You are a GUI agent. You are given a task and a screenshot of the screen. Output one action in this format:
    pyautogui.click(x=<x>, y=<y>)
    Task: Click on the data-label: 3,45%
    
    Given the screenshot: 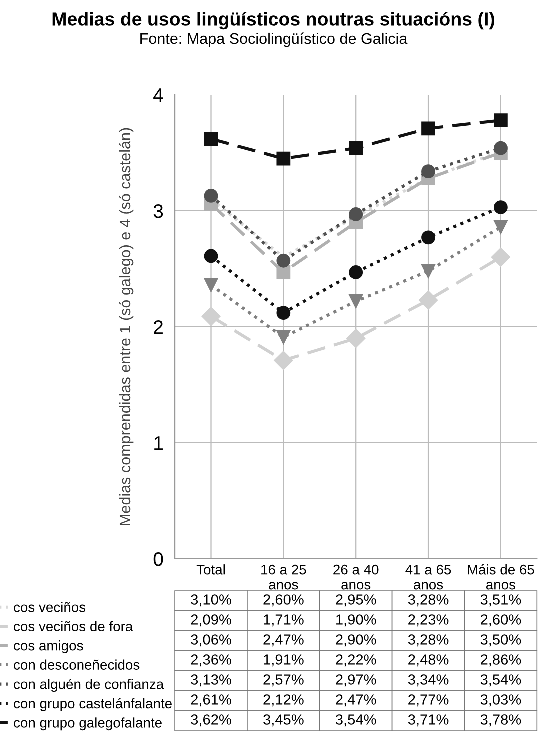 What is the action you would take?
    pyautogui.click(x=284, y=720)
    